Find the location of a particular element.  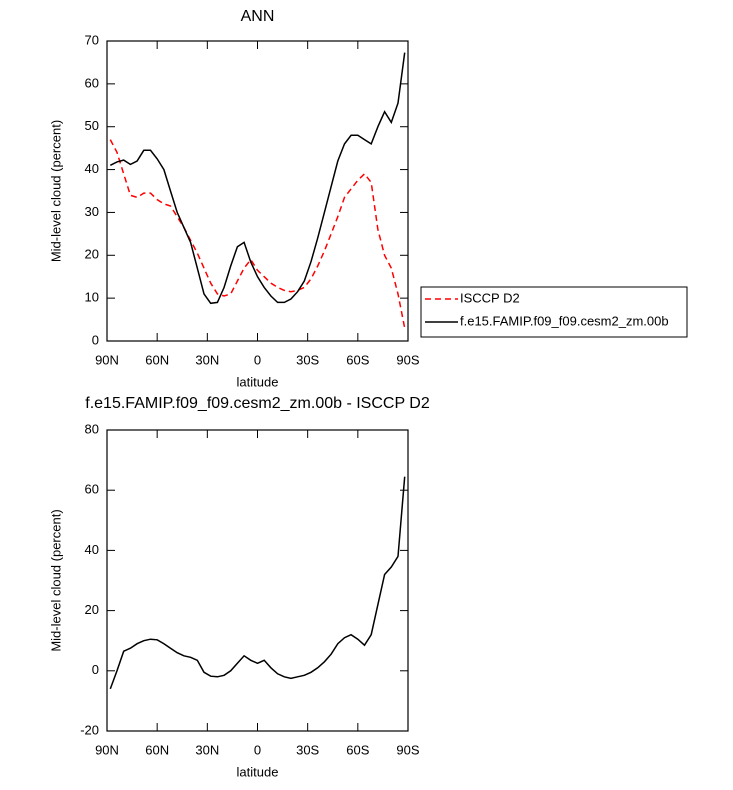

legend-box is located at coordinates (554, 312).